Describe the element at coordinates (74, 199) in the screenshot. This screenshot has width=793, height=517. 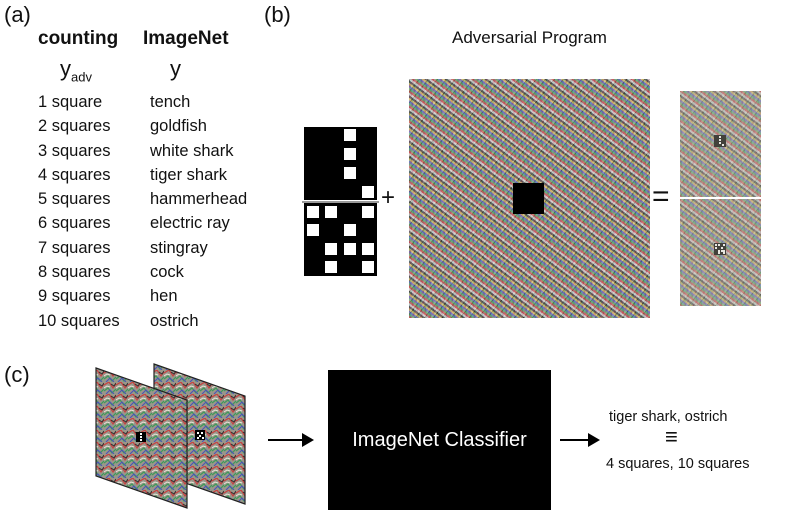
I see `table-row-count: 5 squares` at that location.